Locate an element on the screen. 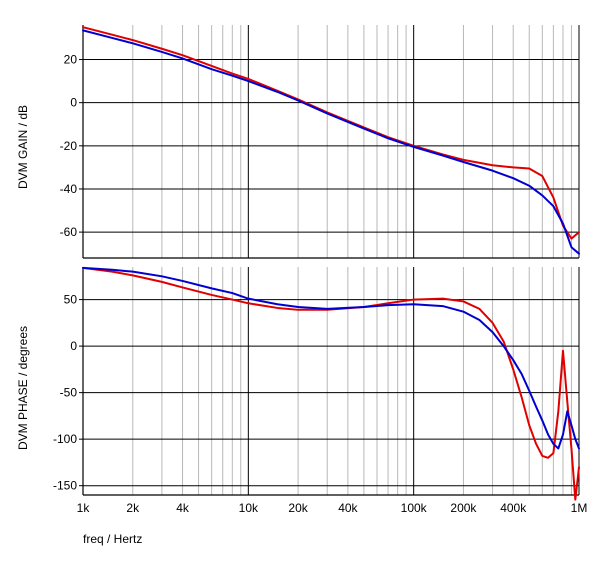 The height and width of the screenshot is (563, 600). x-tick-label: 10k is located at coordinates (249, 508).